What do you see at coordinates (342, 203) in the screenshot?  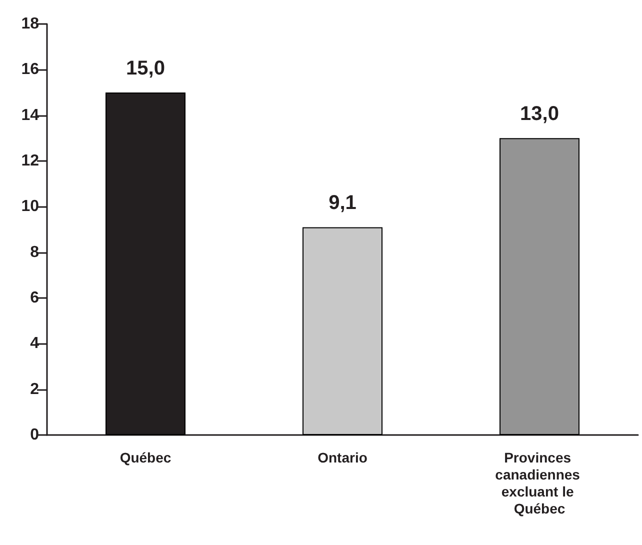 I see `data-label: 9,1` at bounding box center [342, 203].